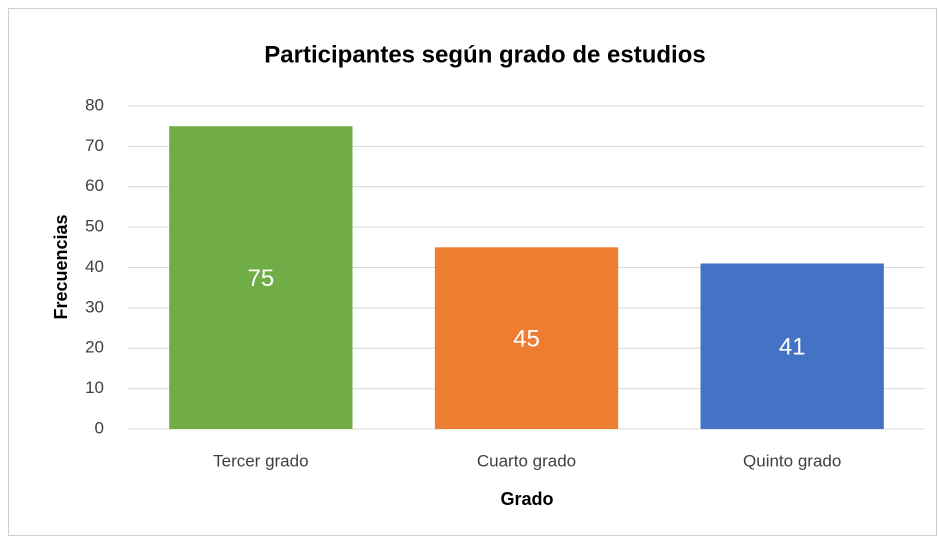 This screenshot has height=537, width=938. Describe the element at coordinates (526, 499) in the screenshot. I see `x-axis-title: Grado` at that location.